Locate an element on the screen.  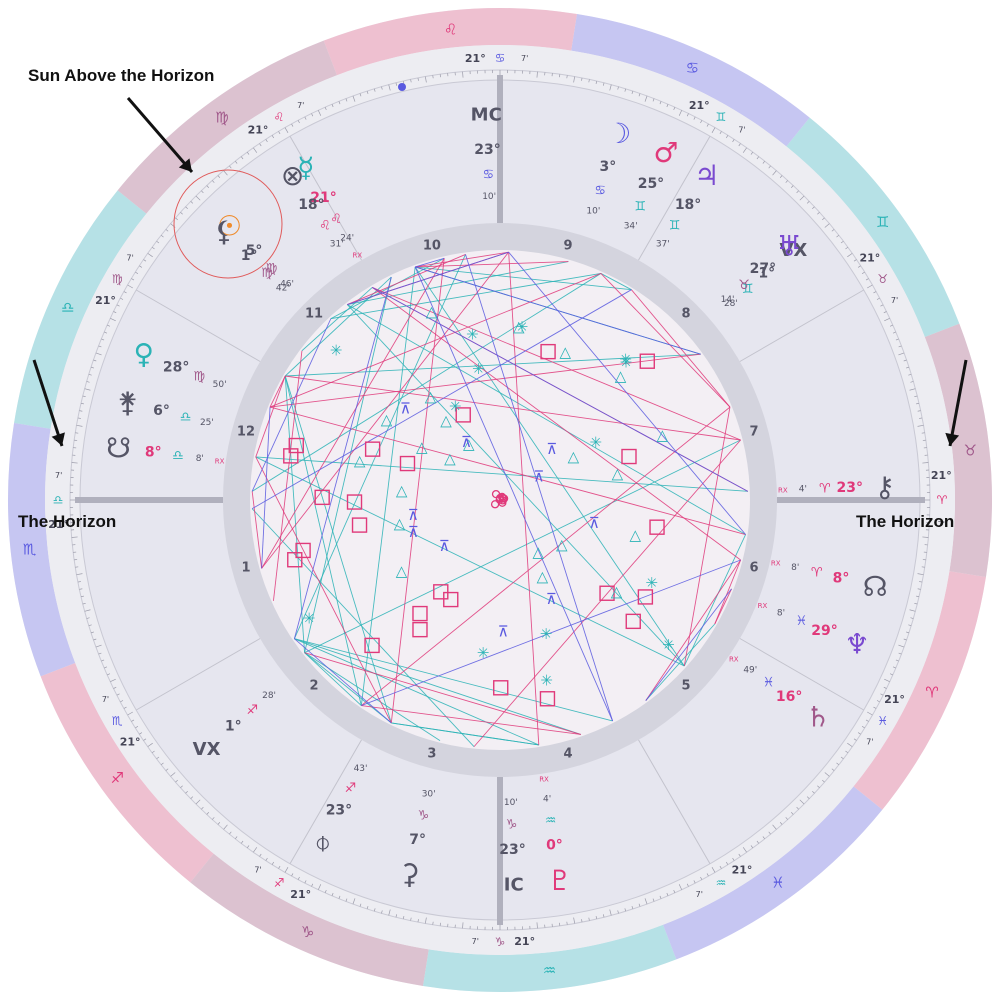
fortune-degree: 23° is located at coordinates (339, 811).